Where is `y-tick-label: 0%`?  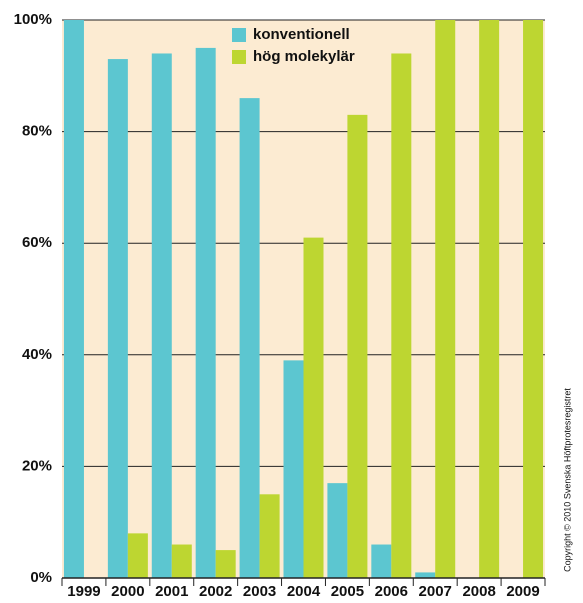 y-tick-label: 0% is located at coordinates (41, 577).